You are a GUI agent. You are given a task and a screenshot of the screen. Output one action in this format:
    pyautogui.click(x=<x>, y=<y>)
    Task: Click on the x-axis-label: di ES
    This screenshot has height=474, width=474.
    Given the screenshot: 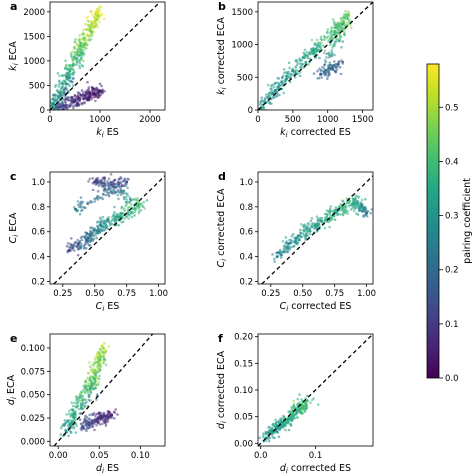 What is the action you would take?
    pyautogui.click(x=107, y=468)
    